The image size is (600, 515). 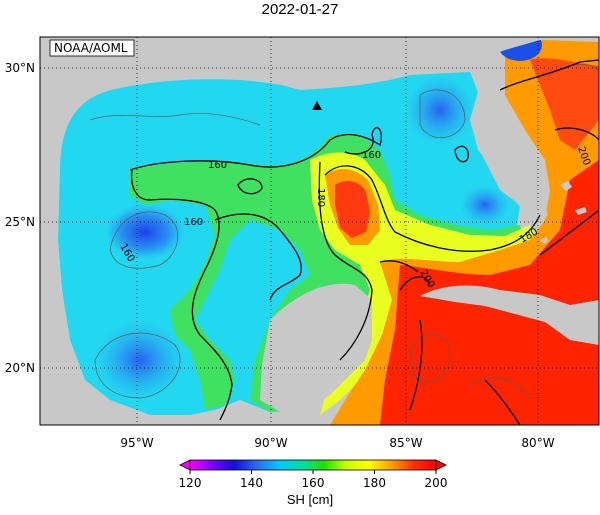 I want to click on red-atlantic-north, so click(x=564, y=104).